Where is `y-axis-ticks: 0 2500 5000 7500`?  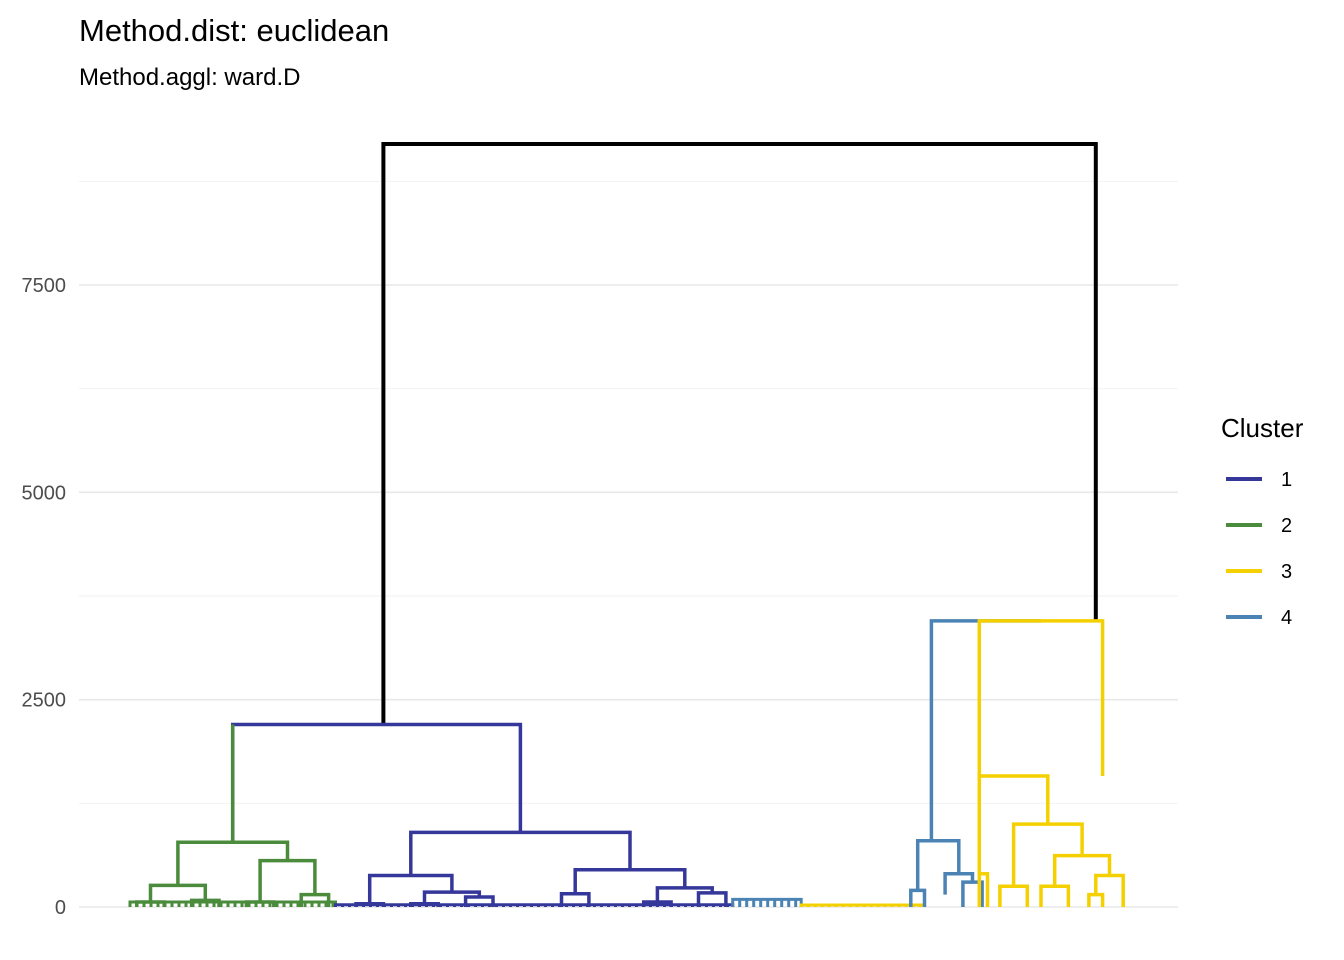
y-axis-ticks: 0 2500 5000 7500 is located at coordinates (44, 597).